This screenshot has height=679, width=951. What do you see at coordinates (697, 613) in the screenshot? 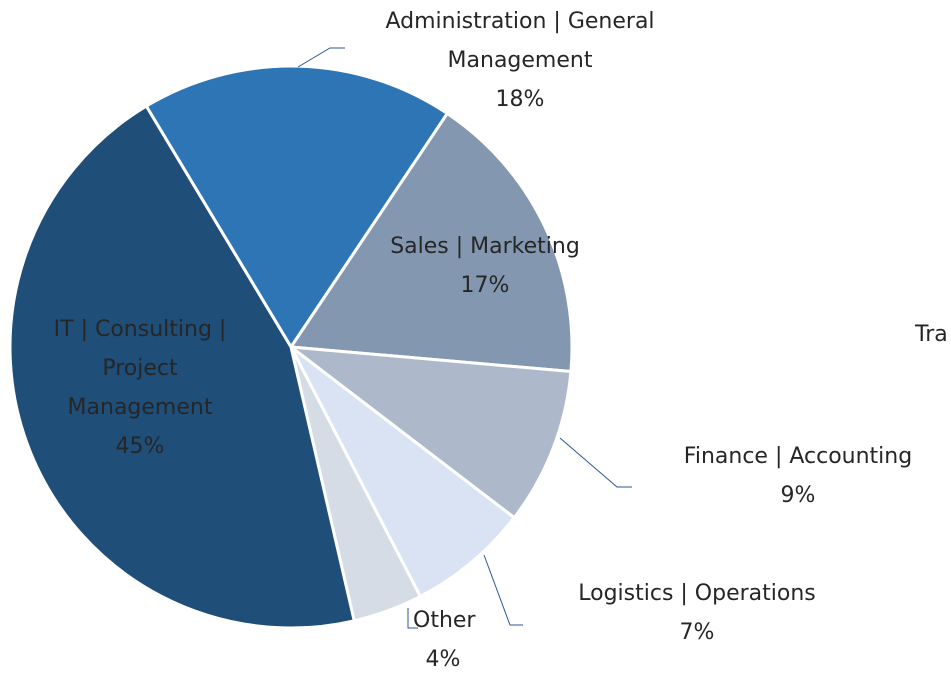
I see `data-label: Logistics | Operations 7%` at bounding box center [697, 613].